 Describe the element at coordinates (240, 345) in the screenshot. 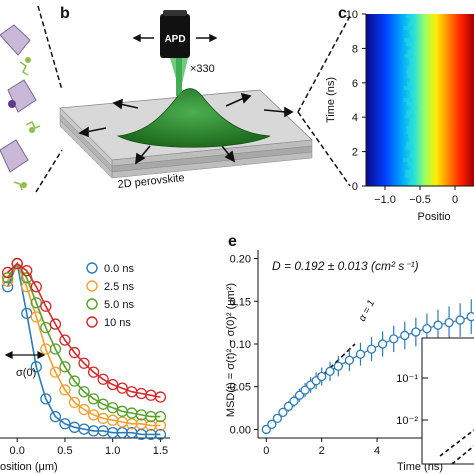

I see `msd-ytick-label: 0.10` at that location.